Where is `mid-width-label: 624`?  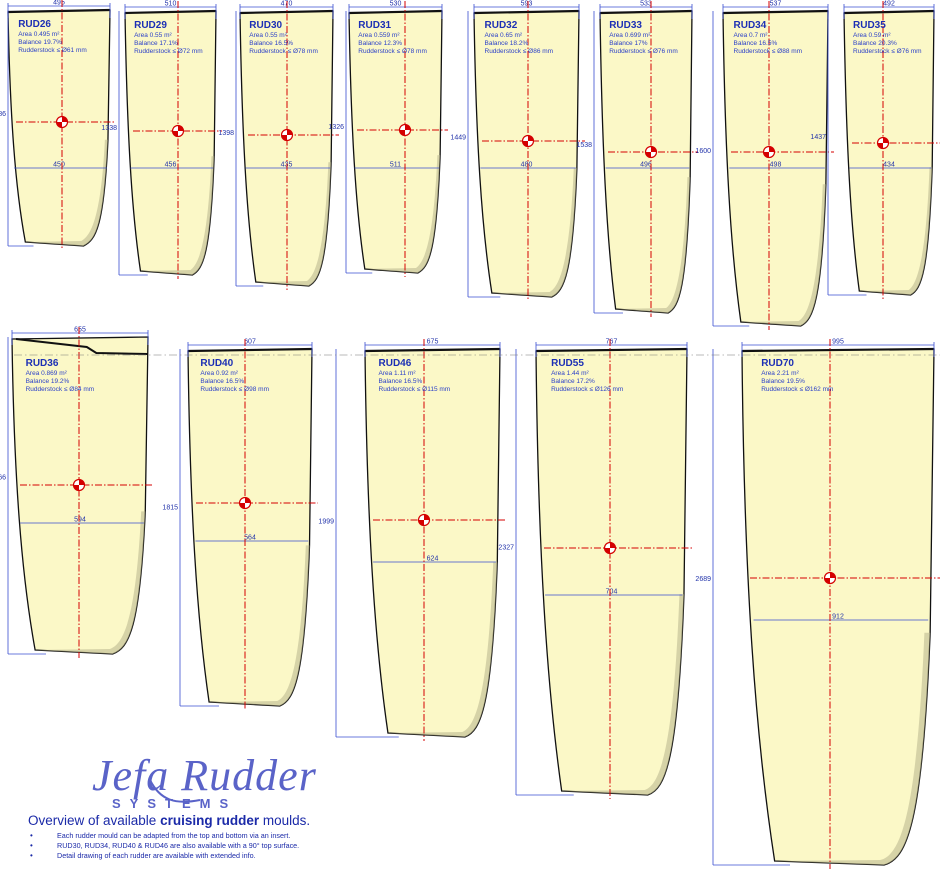
mid-width-label: 624 is located at coordinates (433, 559).